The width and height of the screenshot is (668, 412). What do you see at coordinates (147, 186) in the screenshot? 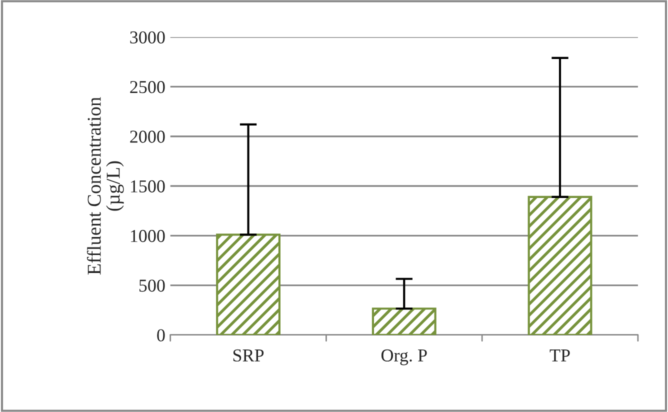
I see `y-tick-label: 1500` at bounding box center [147, 186].